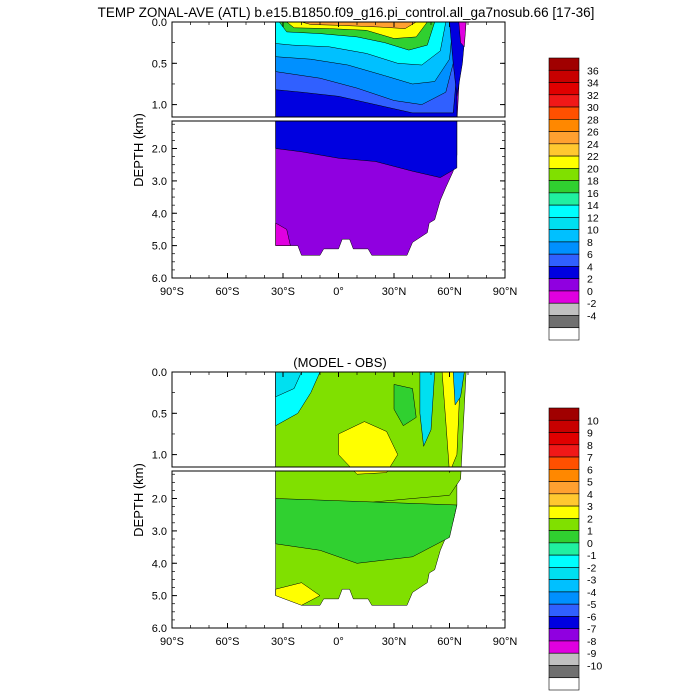 Image resolution: width=700 pixels, height=700 pixels. I want to click on x-tick-label: 0°, so click(338, 642).